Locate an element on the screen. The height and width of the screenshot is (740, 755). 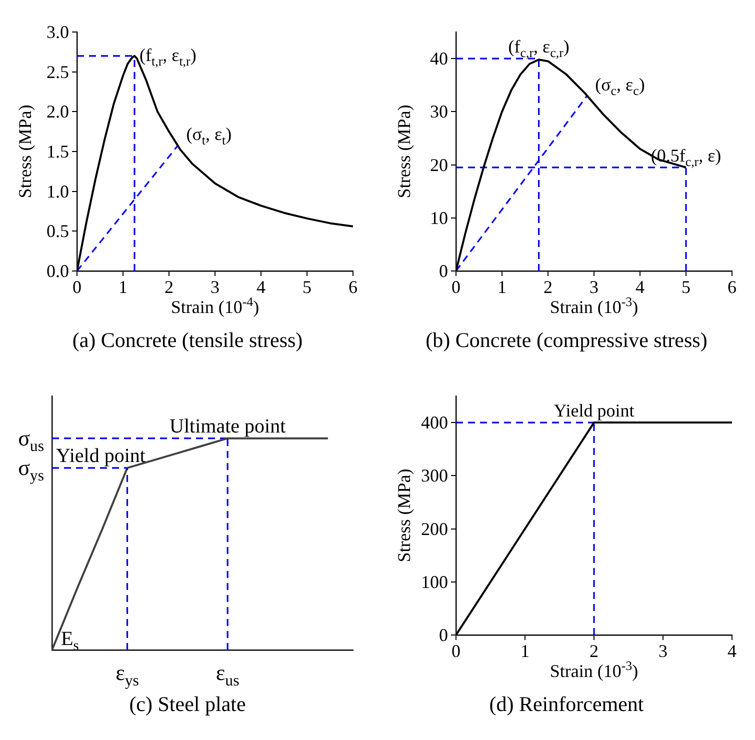
y-tick-label: 1.5 is located at coordinates (57, 152).